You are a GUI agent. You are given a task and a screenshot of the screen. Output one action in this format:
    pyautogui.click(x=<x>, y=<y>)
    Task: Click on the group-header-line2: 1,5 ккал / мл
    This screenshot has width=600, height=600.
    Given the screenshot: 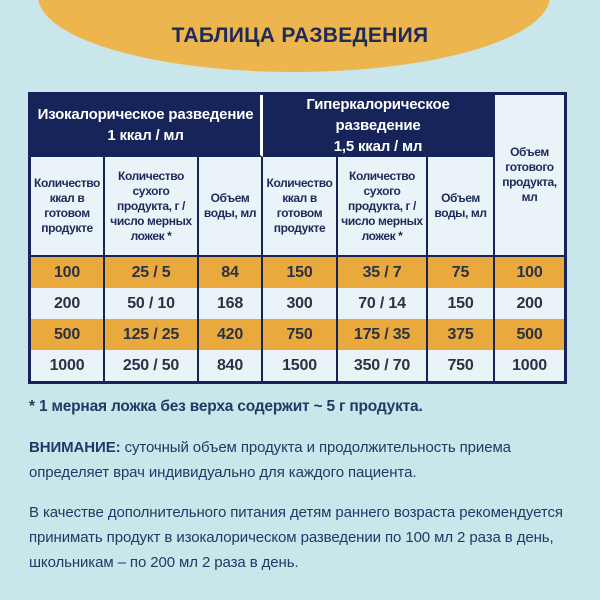 What is the action you would take?
    pyautogui.click(x=378, y=146)
    